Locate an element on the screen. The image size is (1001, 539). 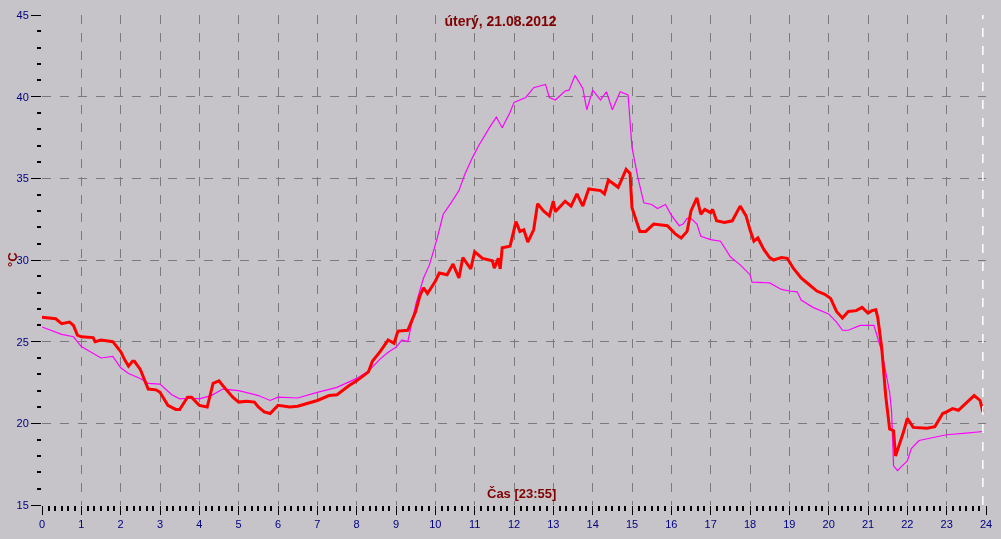
x-tick-label: 19 is located at coordinates (789, 524).